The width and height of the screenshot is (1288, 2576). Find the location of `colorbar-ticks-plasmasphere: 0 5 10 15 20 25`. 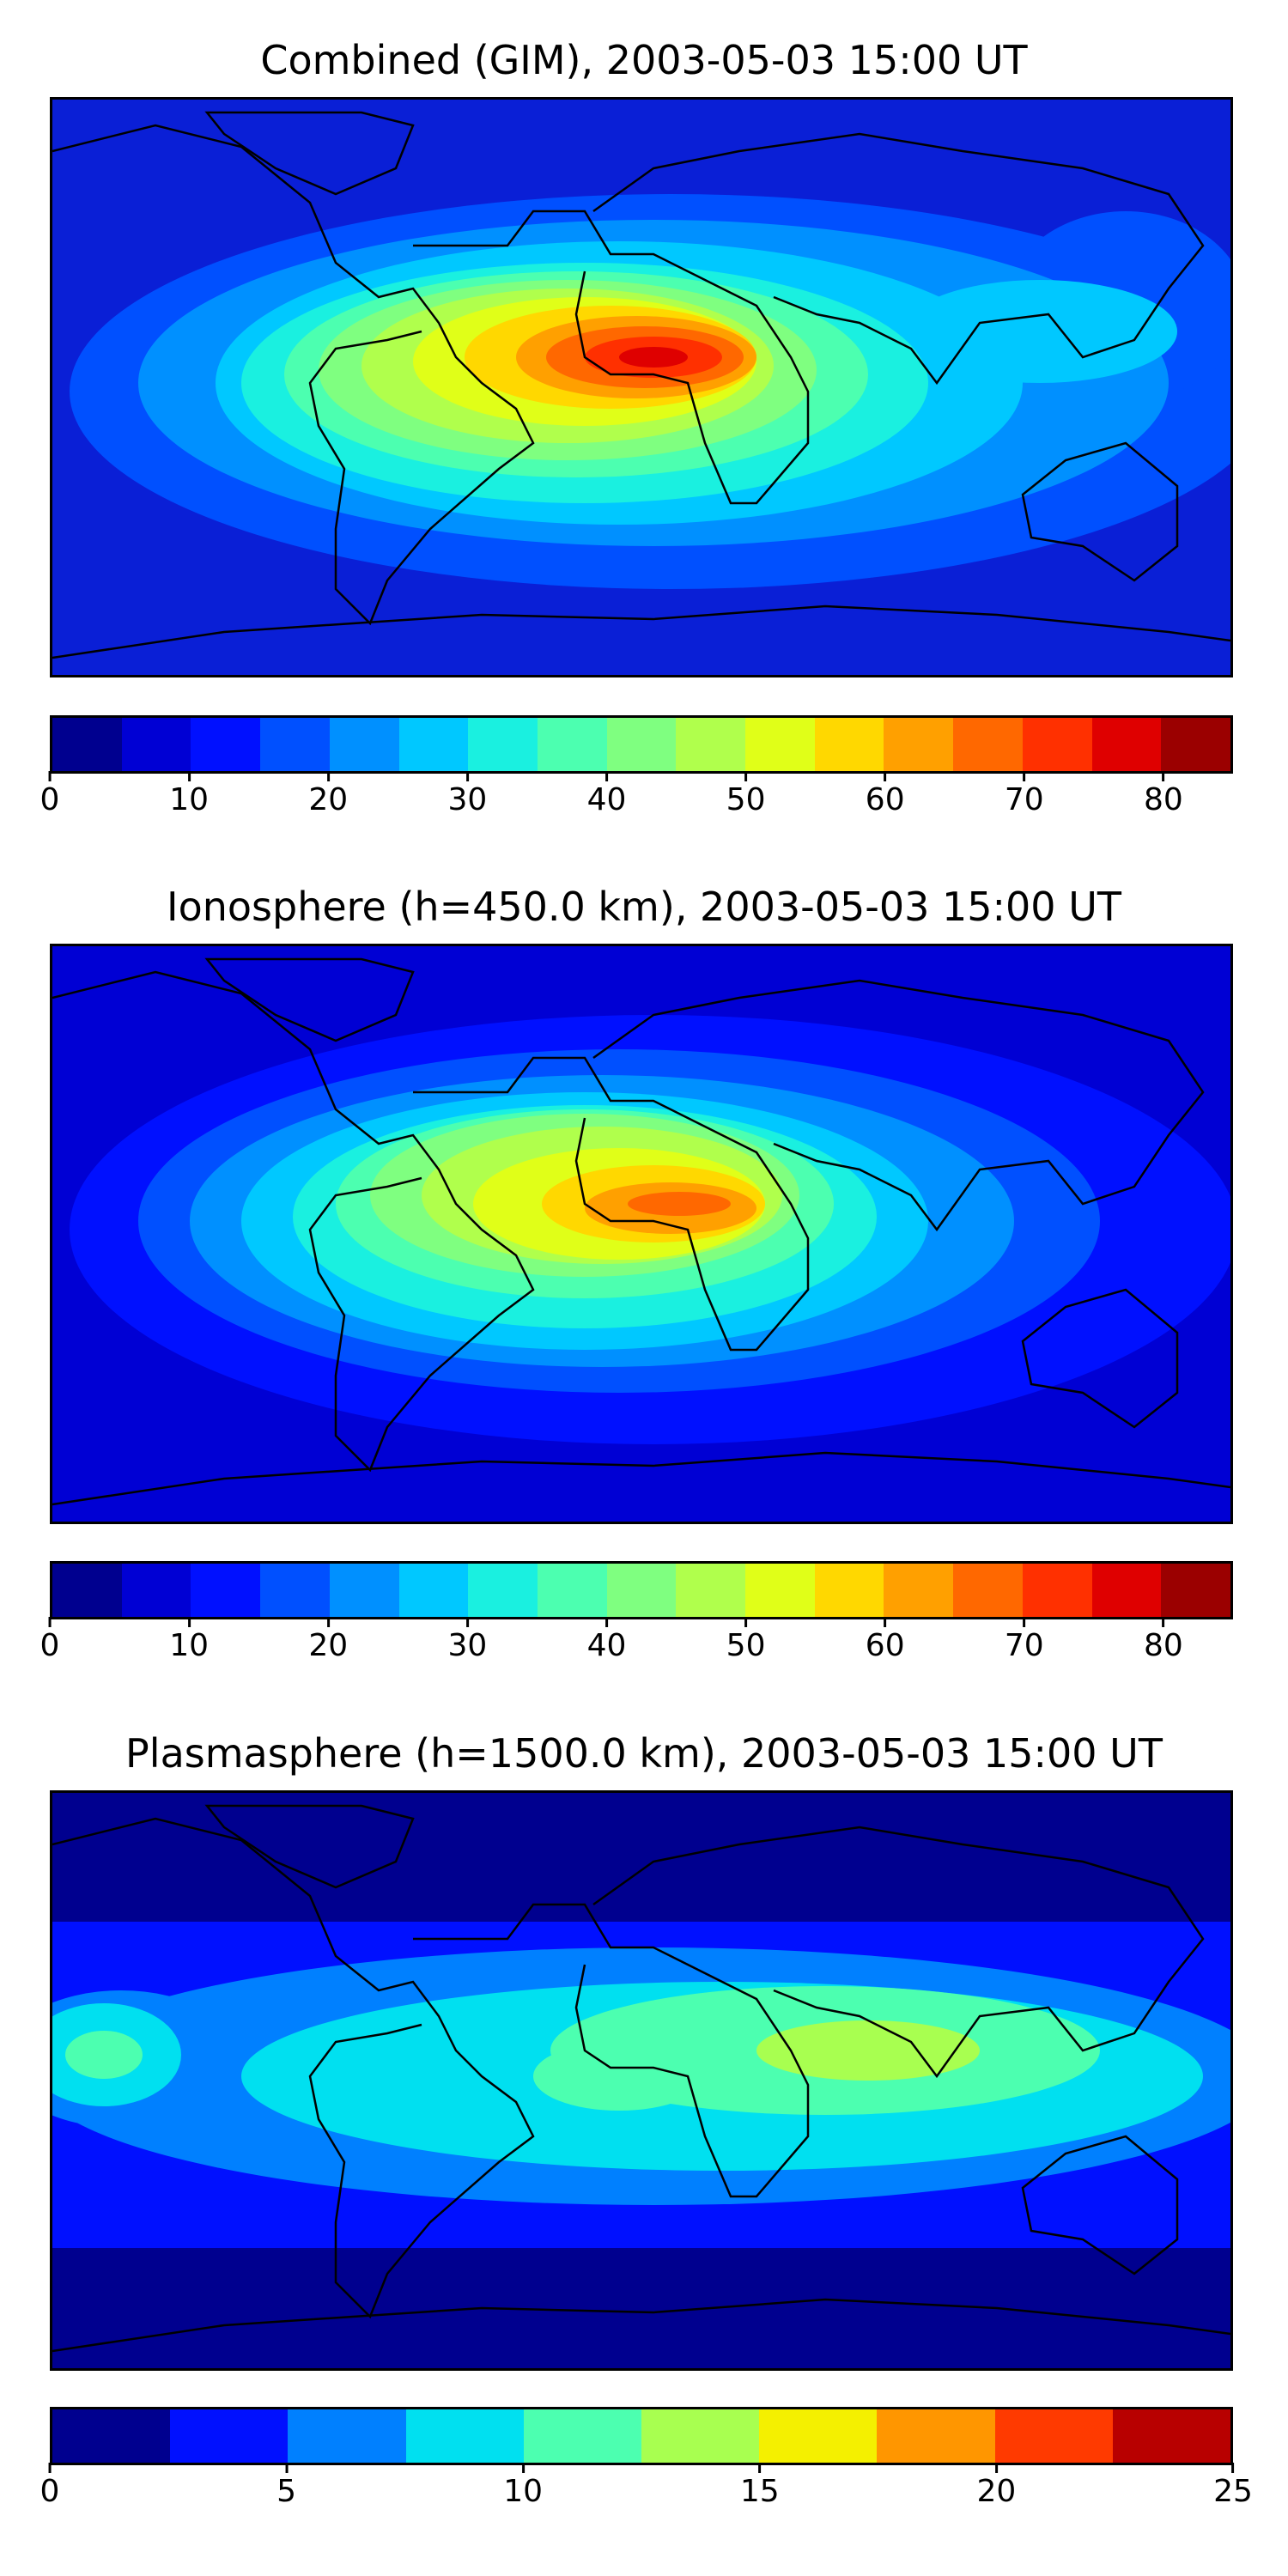

colorbar-ticks-plasmasphere: 0 5 10 15 20 25 is located at coordinates (647, 2488).